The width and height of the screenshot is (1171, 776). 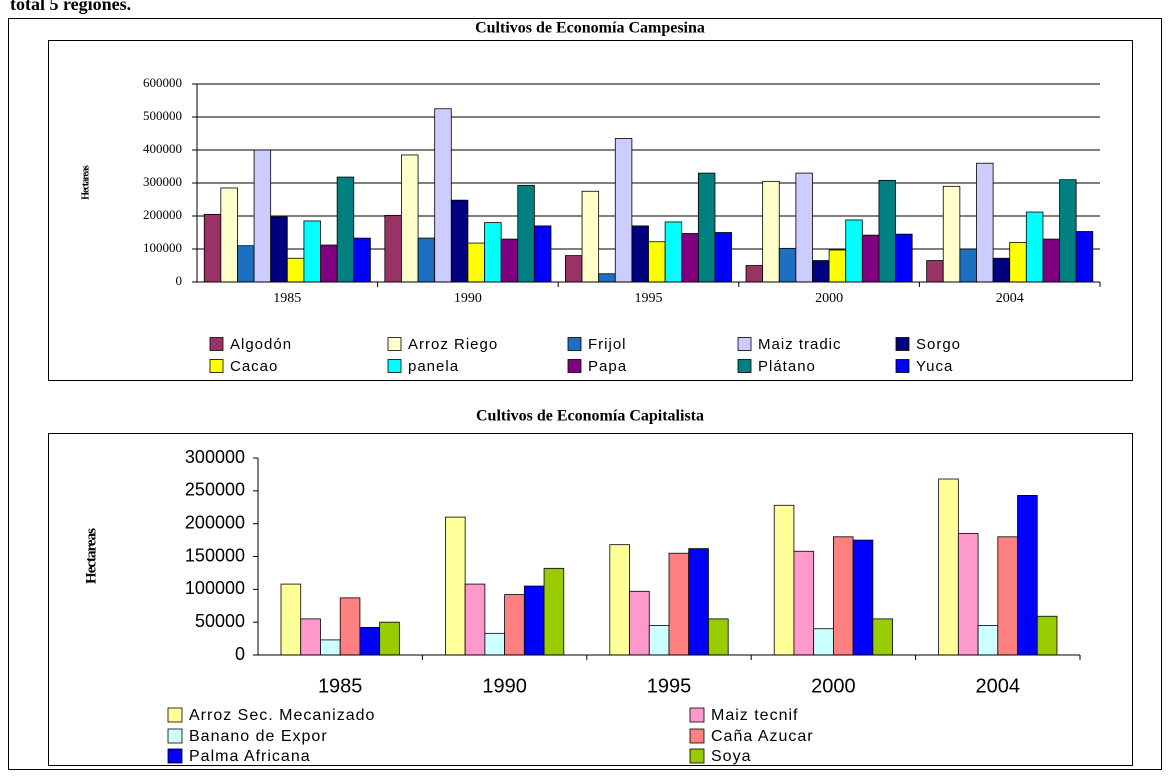 I want to click on y-tick-label: 150000, so click(x=215, y=555).